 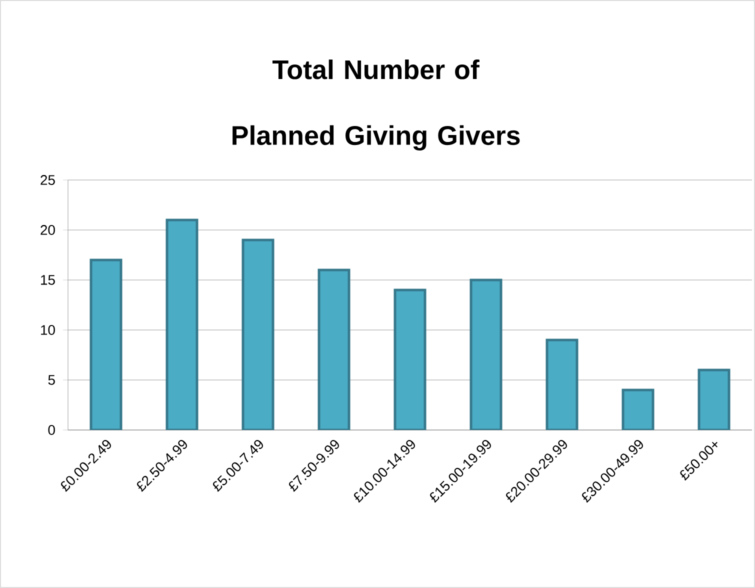 What do you see at coordinates (48, 330) in the screenshot?
I see `y-tick-label: 10` at bounding box center [48, 330].